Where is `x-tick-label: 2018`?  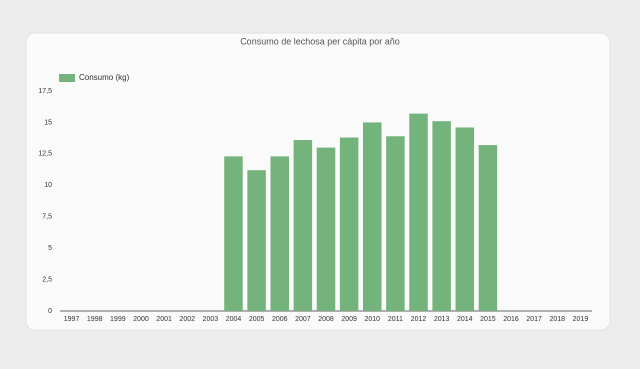
x-tick-label: 2018 is located at coordinates (558, 319).